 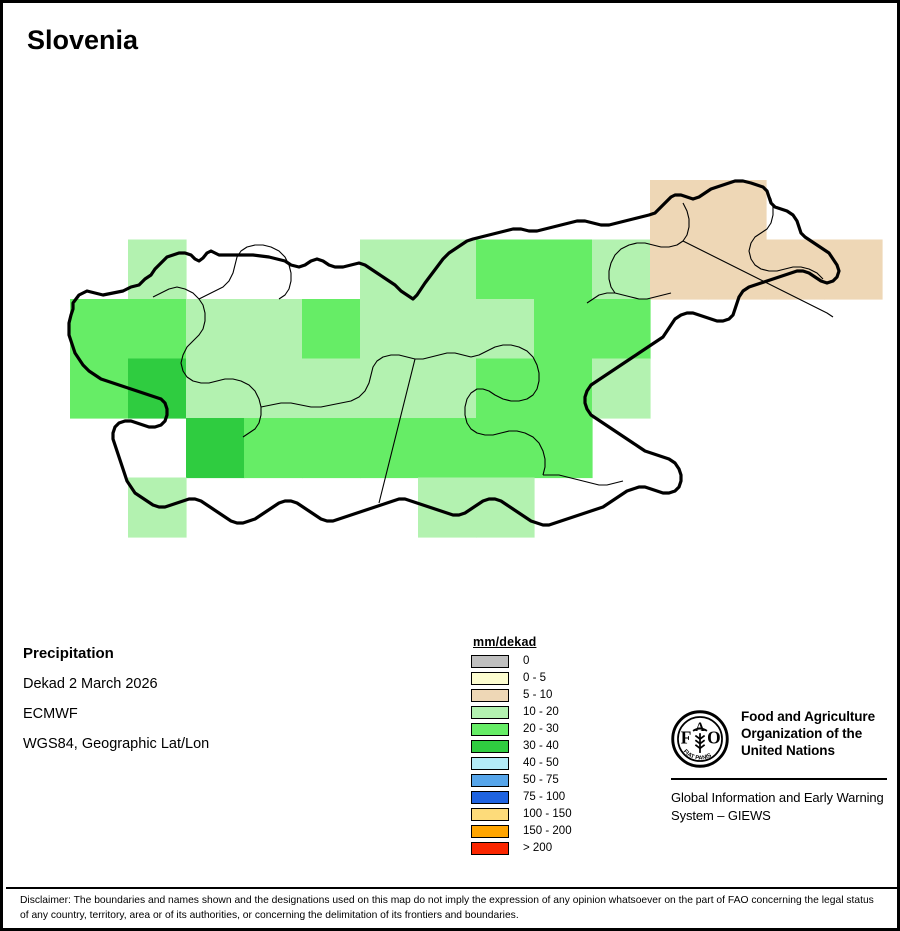 I want to click on disclaimer-divider, so click(x=453, y=888).